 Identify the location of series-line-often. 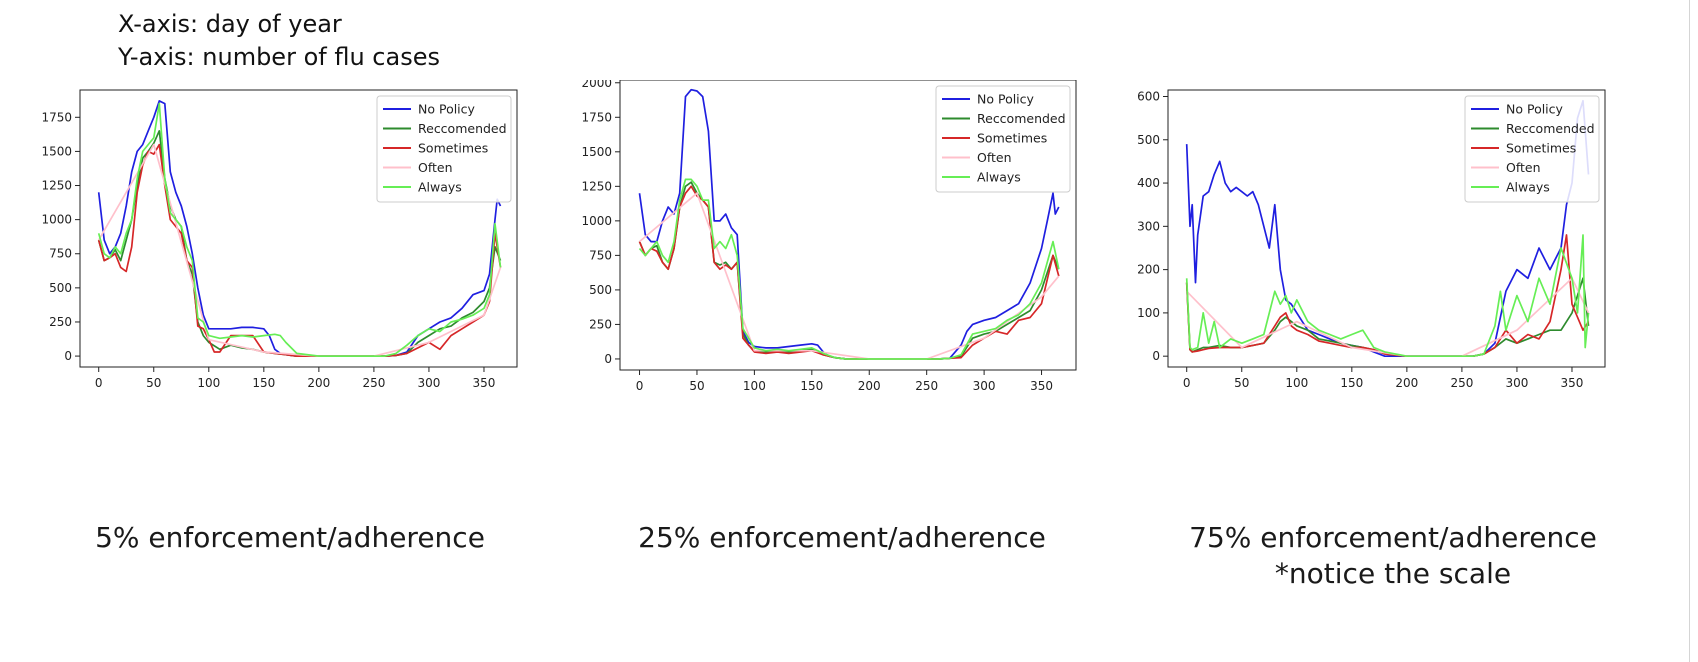
(849, 276).